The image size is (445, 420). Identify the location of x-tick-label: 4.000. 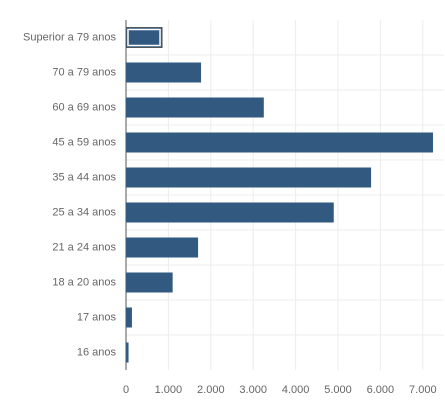
(296, 390).